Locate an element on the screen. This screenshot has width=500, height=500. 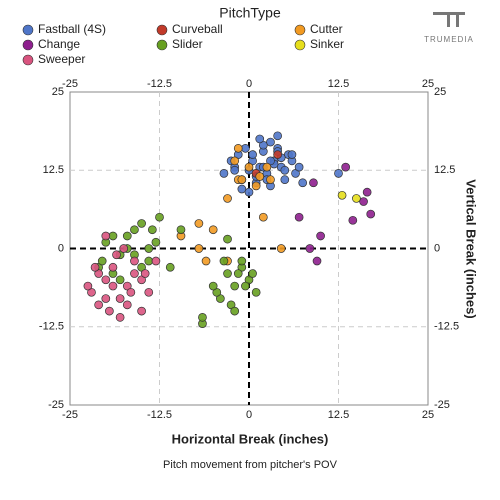
y-tick-label-right: 0 is located at coordinates (437, 248).